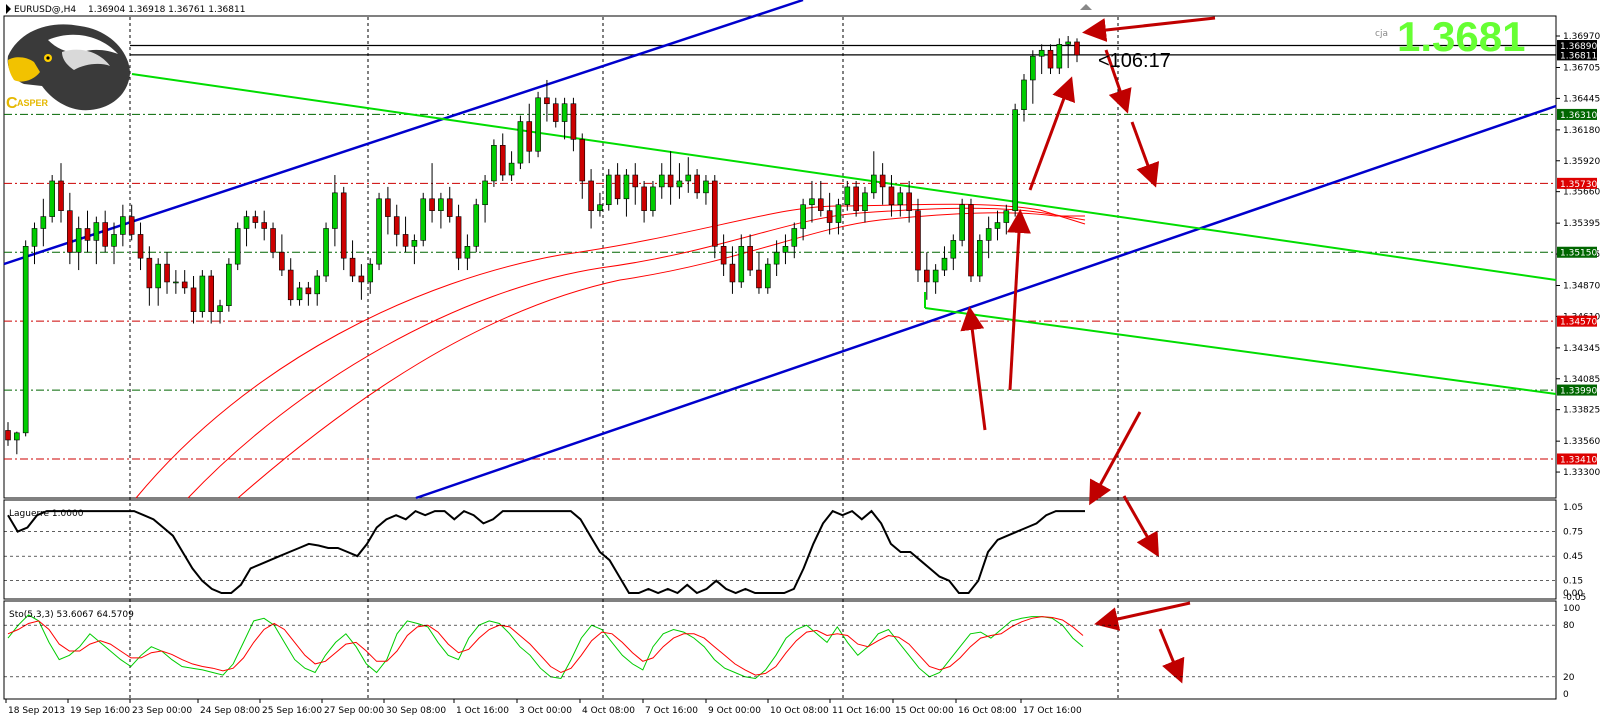 This screenshot has height=722, width=1600. Describe the element at coordinates (1573, 533) in the screenshot. I see `laguerre-tick-label-1: 0.75` at that location.